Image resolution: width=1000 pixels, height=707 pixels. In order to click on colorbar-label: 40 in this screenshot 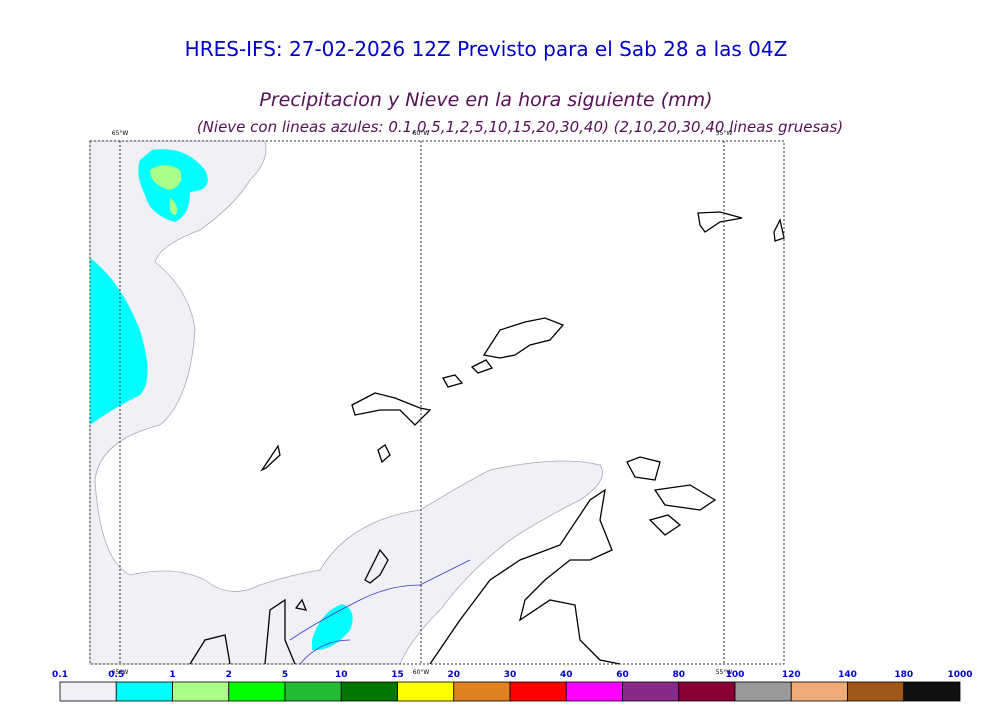, I will do `click(566, 675)`.